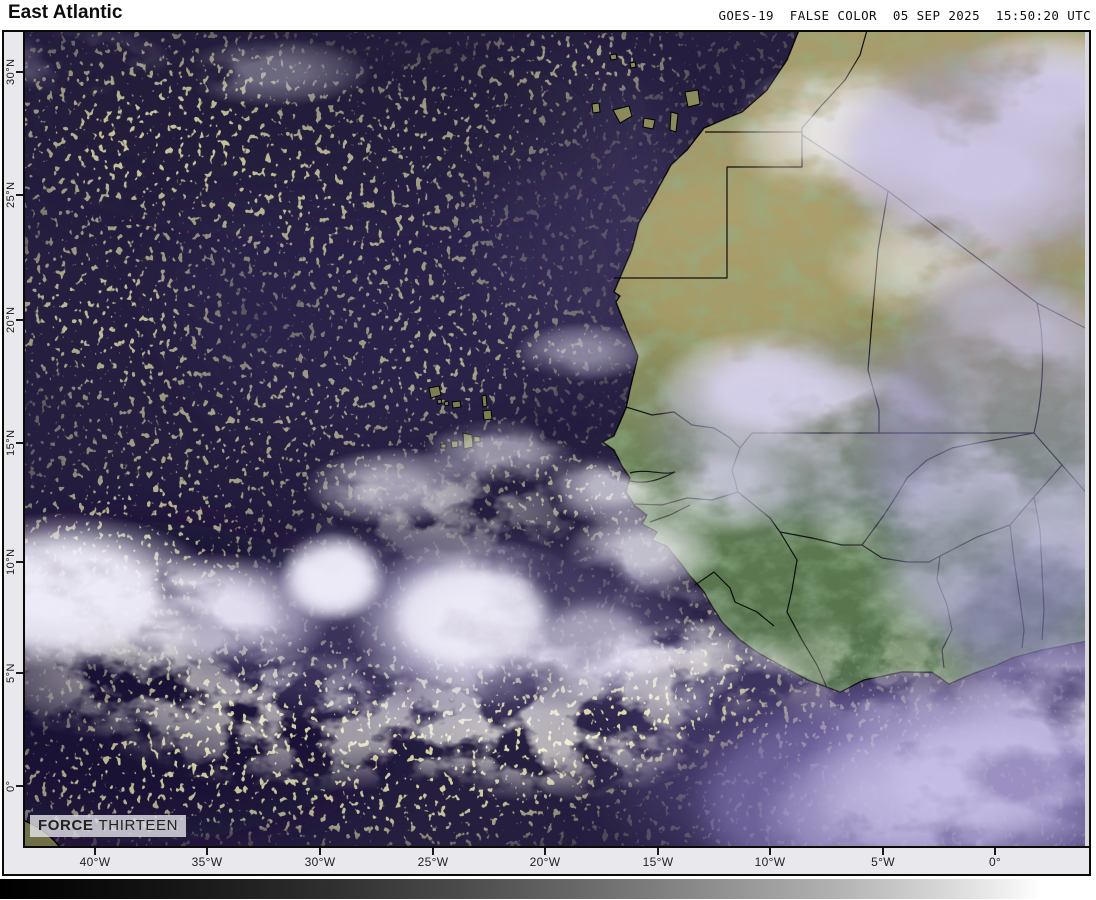 The image size is (1096, 900). What do you see at coordinates (658, 862) in the screenshot?
I see `lon-tick-label: 15°W` at bounding box center [658, 862].